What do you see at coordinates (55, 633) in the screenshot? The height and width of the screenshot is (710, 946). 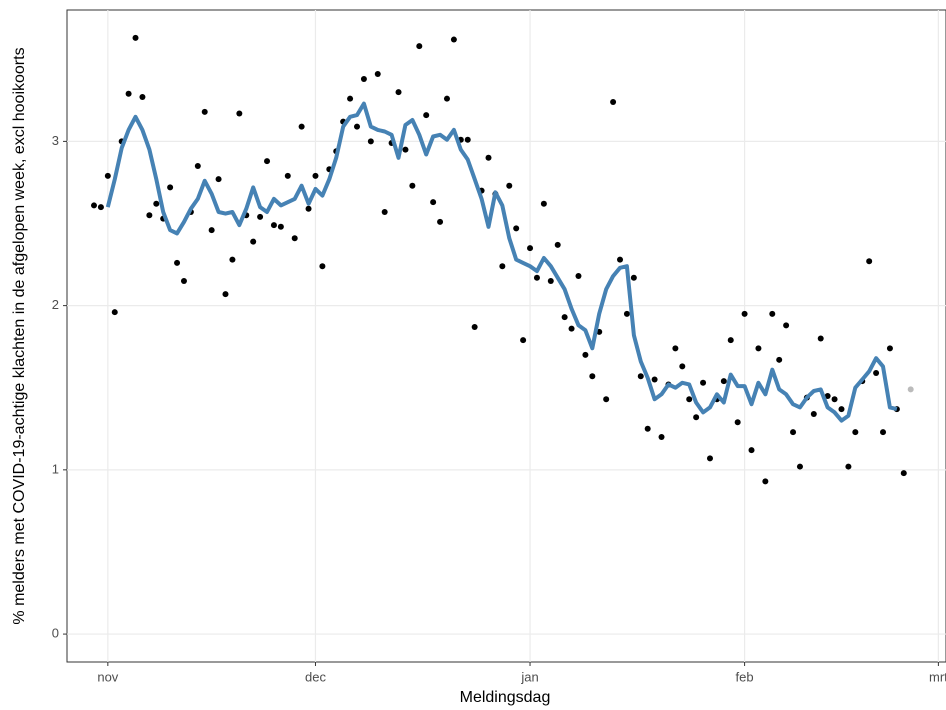 I see `y-tick-label: 0` at bounding box center [55, 633].